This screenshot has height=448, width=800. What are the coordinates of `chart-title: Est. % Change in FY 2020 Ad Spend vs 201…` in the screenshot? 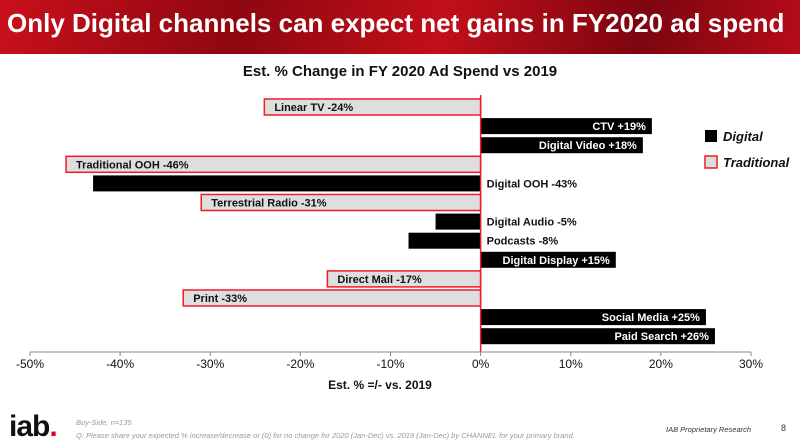 It's located at (400, 71).